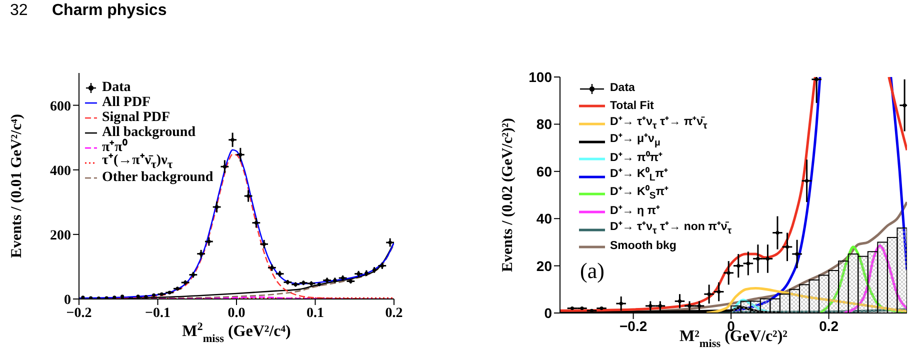 The height and width of the screenshot is (355, 914). I want to click on y-tick-label: 0, so click(67, 300).